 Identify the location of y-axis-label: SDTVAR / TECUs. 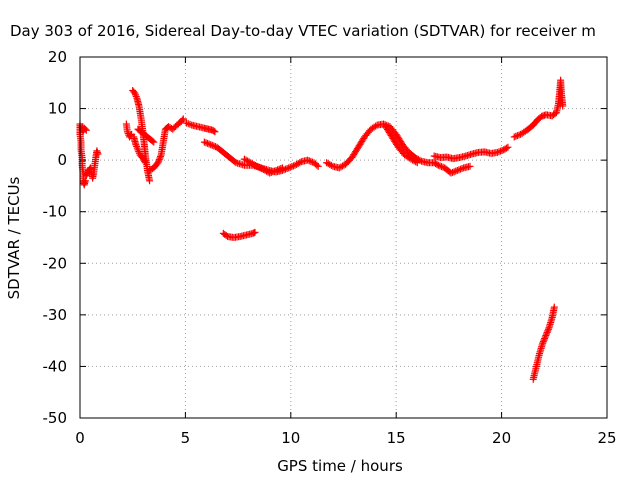
(14, 237).